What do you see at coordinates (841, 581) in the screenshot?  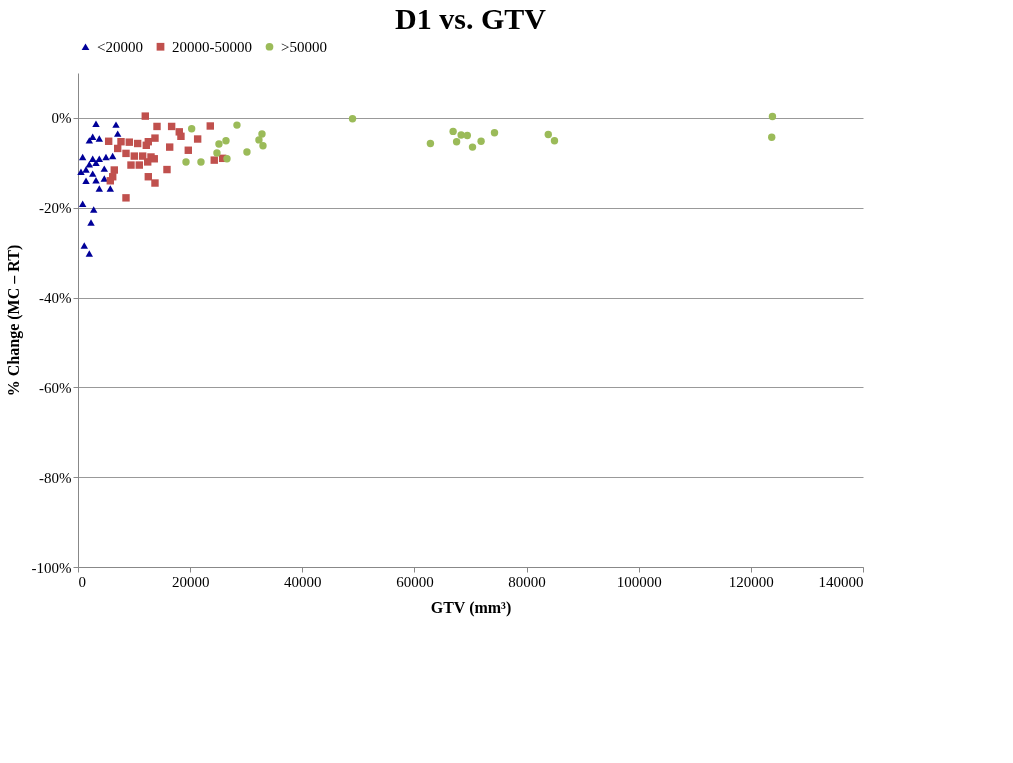 I see `x-tick-label: 140000` at bounding box center [841, 581].